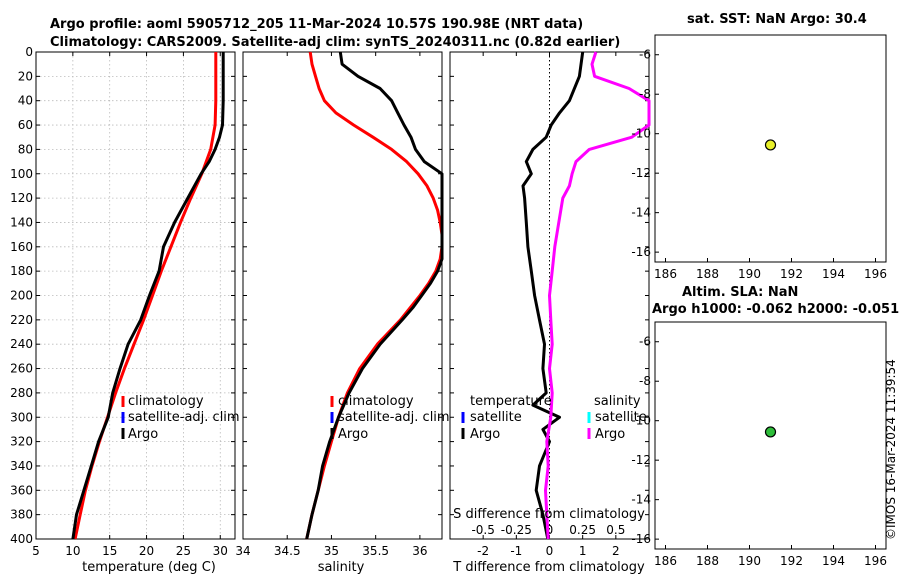 This screenshot has width=900, height=580. What do you see at coordinates (21, 174) in the screenshot?
I see `y-tick-label: 100` at bounding box center [21, 174].